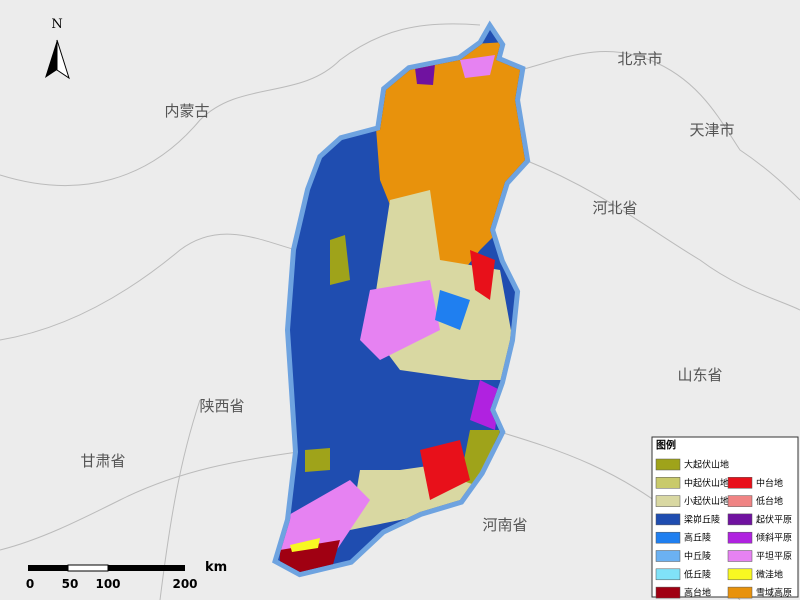 The width and height of the screenshot is (800, 600). What do you see at coordinates (639, 59) in the screenshot?
I see `place-label: 北京市` at bounding box center [639, 59].